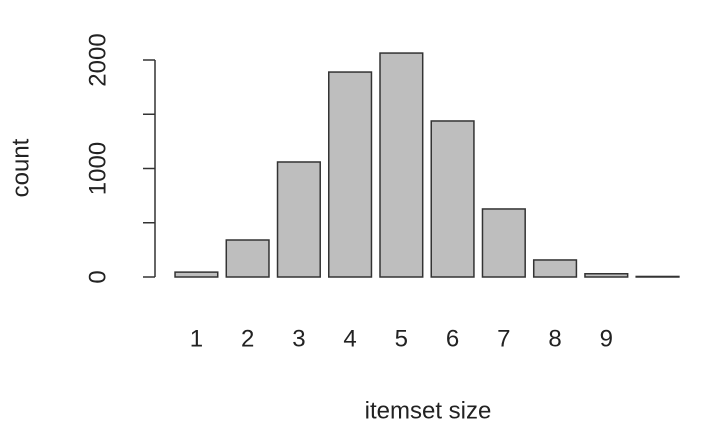  I want to click on x-tick-label: 8, so click(554, 338).